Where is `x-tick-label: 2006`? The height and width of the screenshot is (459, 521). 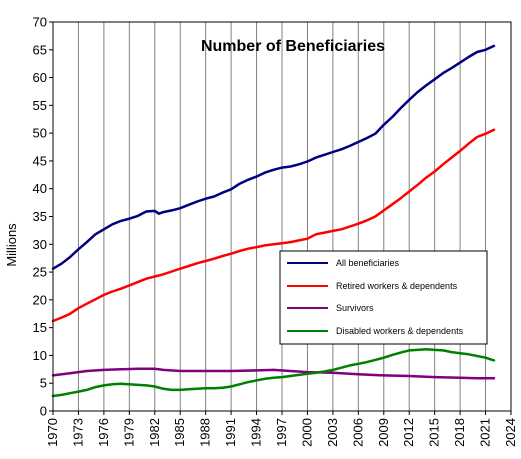 x-tick-label: 2006 is located at coordinates (357, 432).